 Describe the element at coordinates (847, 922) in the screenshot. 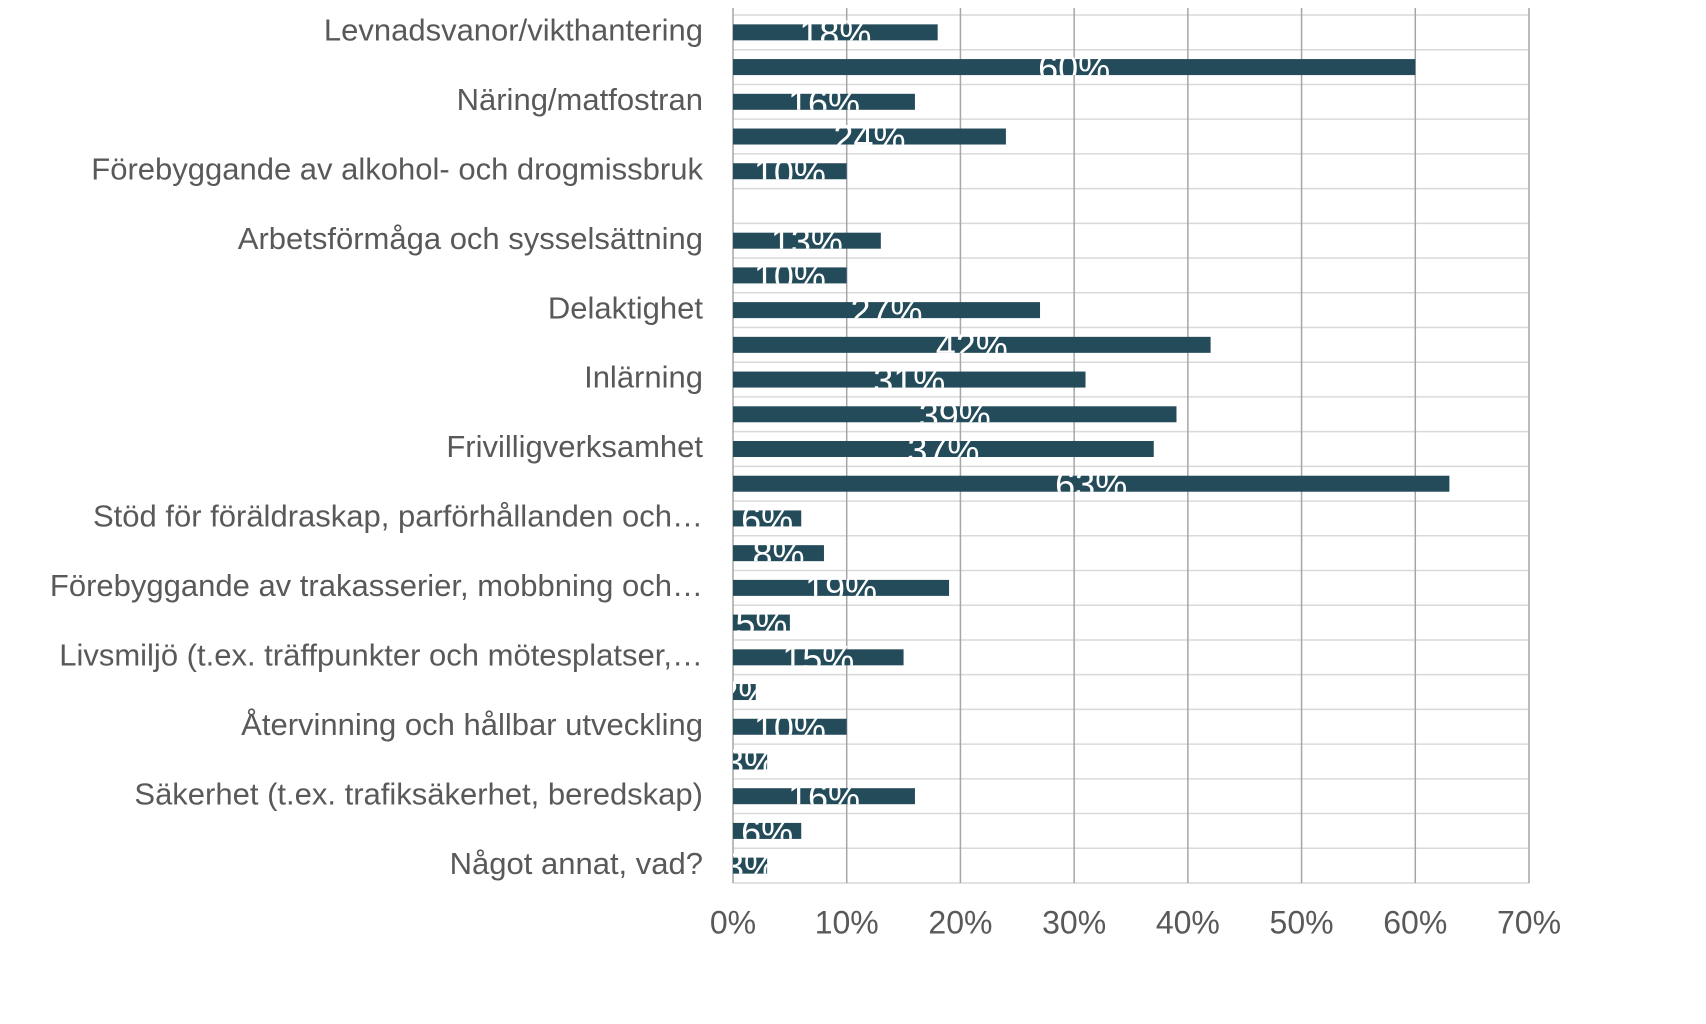

I see `x-tick-label: 10%` at that location.